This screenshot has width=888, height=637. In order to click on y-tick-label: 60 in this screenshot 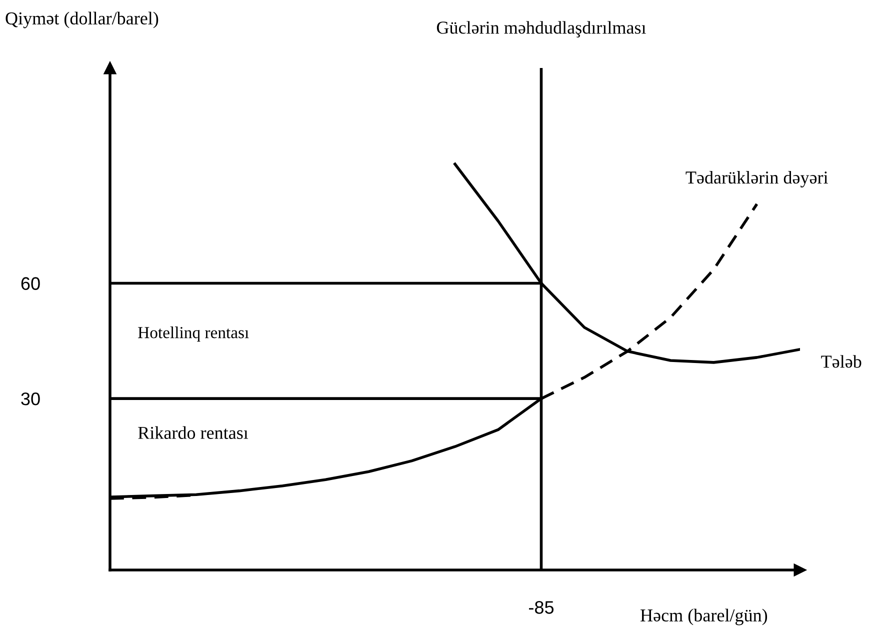, I will do `click(30, 283)`.